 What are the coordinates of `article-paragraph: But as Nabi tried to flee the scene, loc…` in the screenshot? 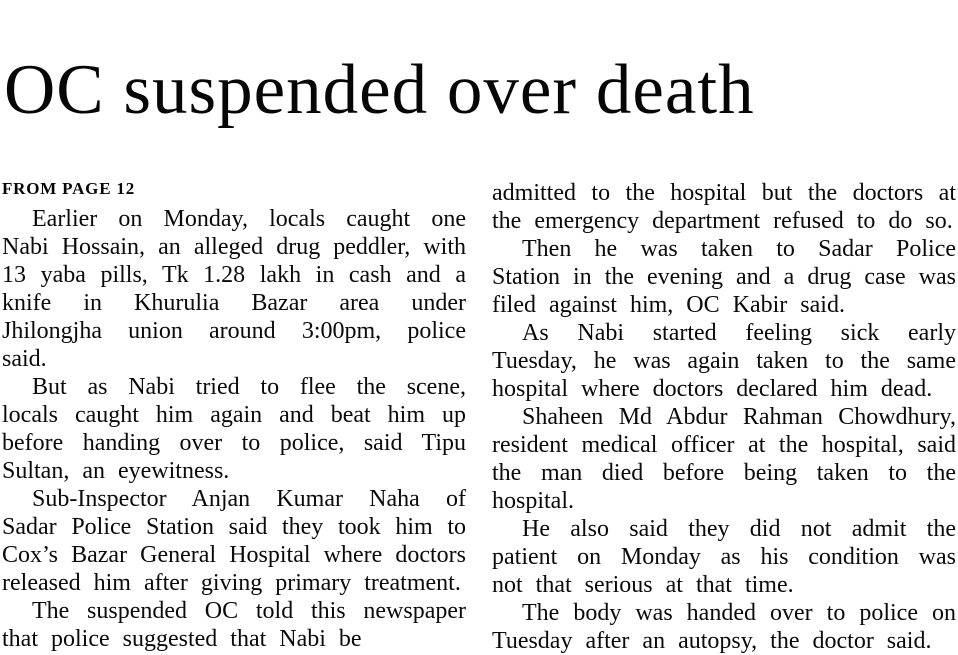 It's located at (234, 429).